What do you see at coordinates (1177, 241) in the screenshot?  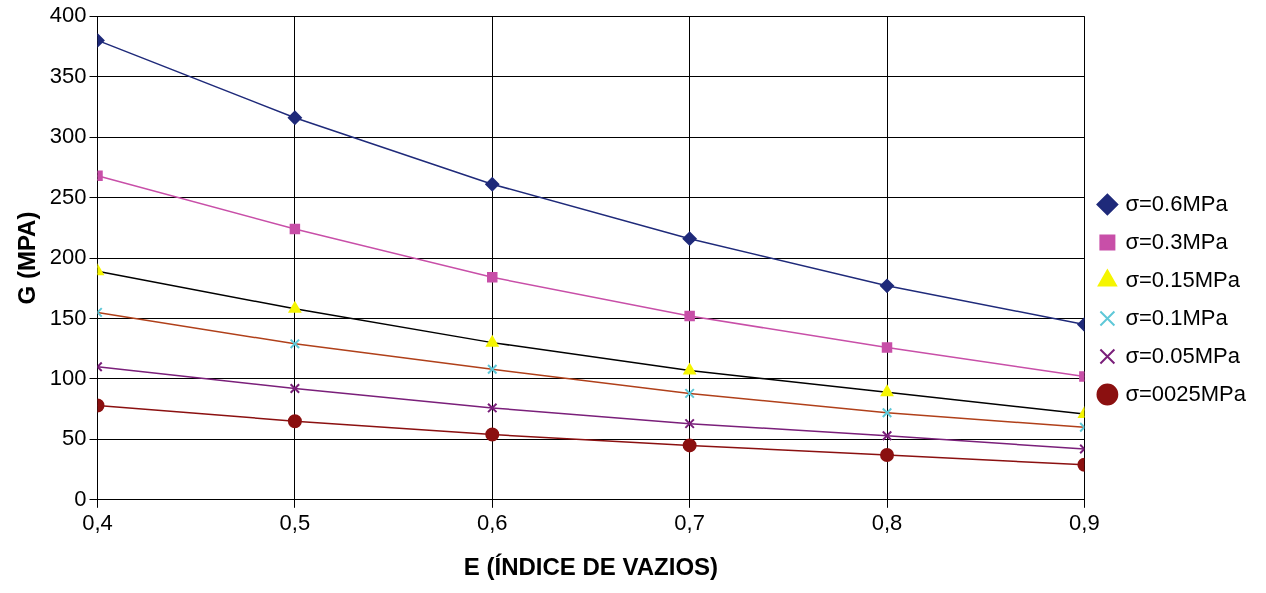 I see `legend-label: σ=0.3MPa` at bounding box center [1177, 241].